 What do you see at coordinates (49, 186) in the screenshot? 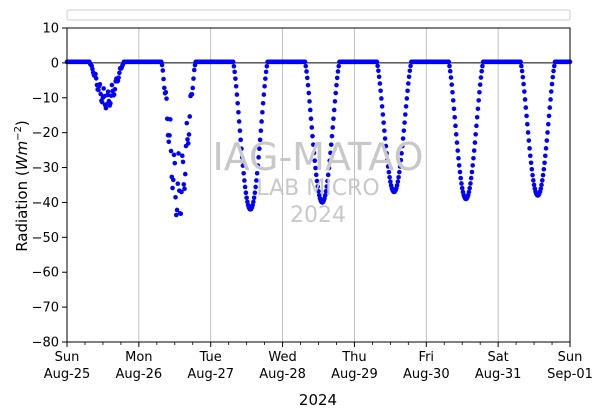
I see `y-axis: 10 0 −10 −20 −30 −40 −50 −60 −70 −80` at bounding box center [49, 186].